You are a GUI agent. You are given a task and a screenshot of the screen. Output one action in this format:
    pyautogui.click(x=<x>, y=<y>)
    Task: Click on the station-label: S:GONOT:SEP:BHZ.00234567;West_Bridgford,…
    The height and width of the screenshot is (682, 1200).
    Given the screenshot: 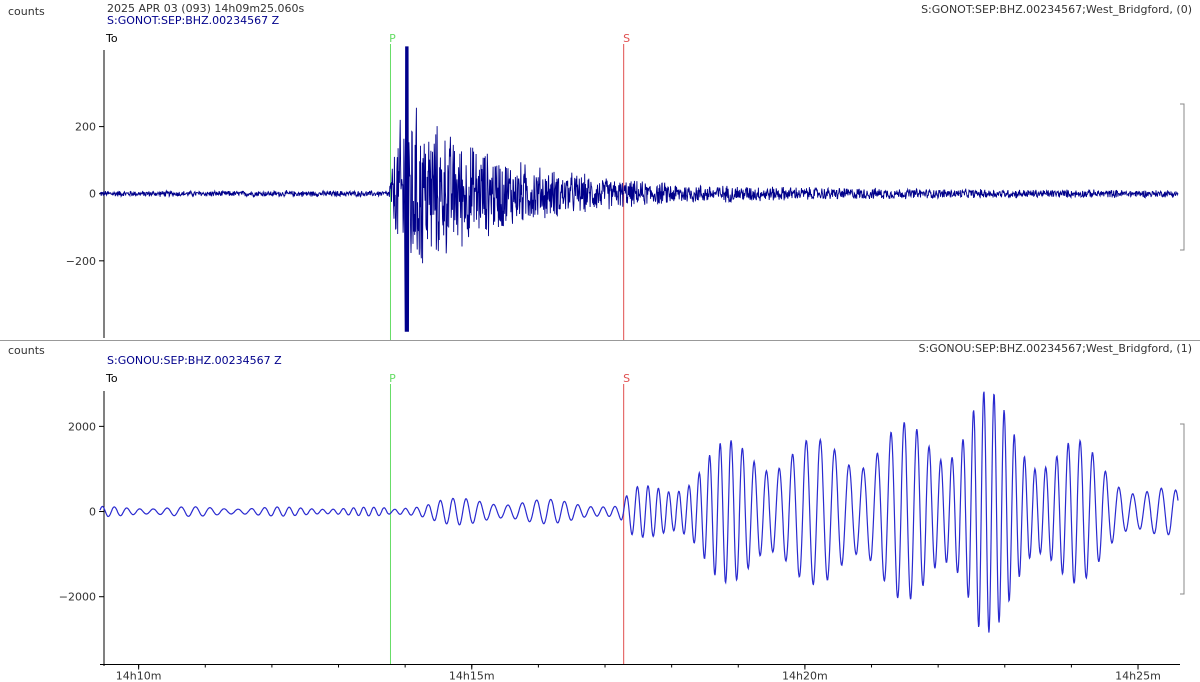 What is the action you would take?
    pyautogui.click(x=1056, y=9)
    